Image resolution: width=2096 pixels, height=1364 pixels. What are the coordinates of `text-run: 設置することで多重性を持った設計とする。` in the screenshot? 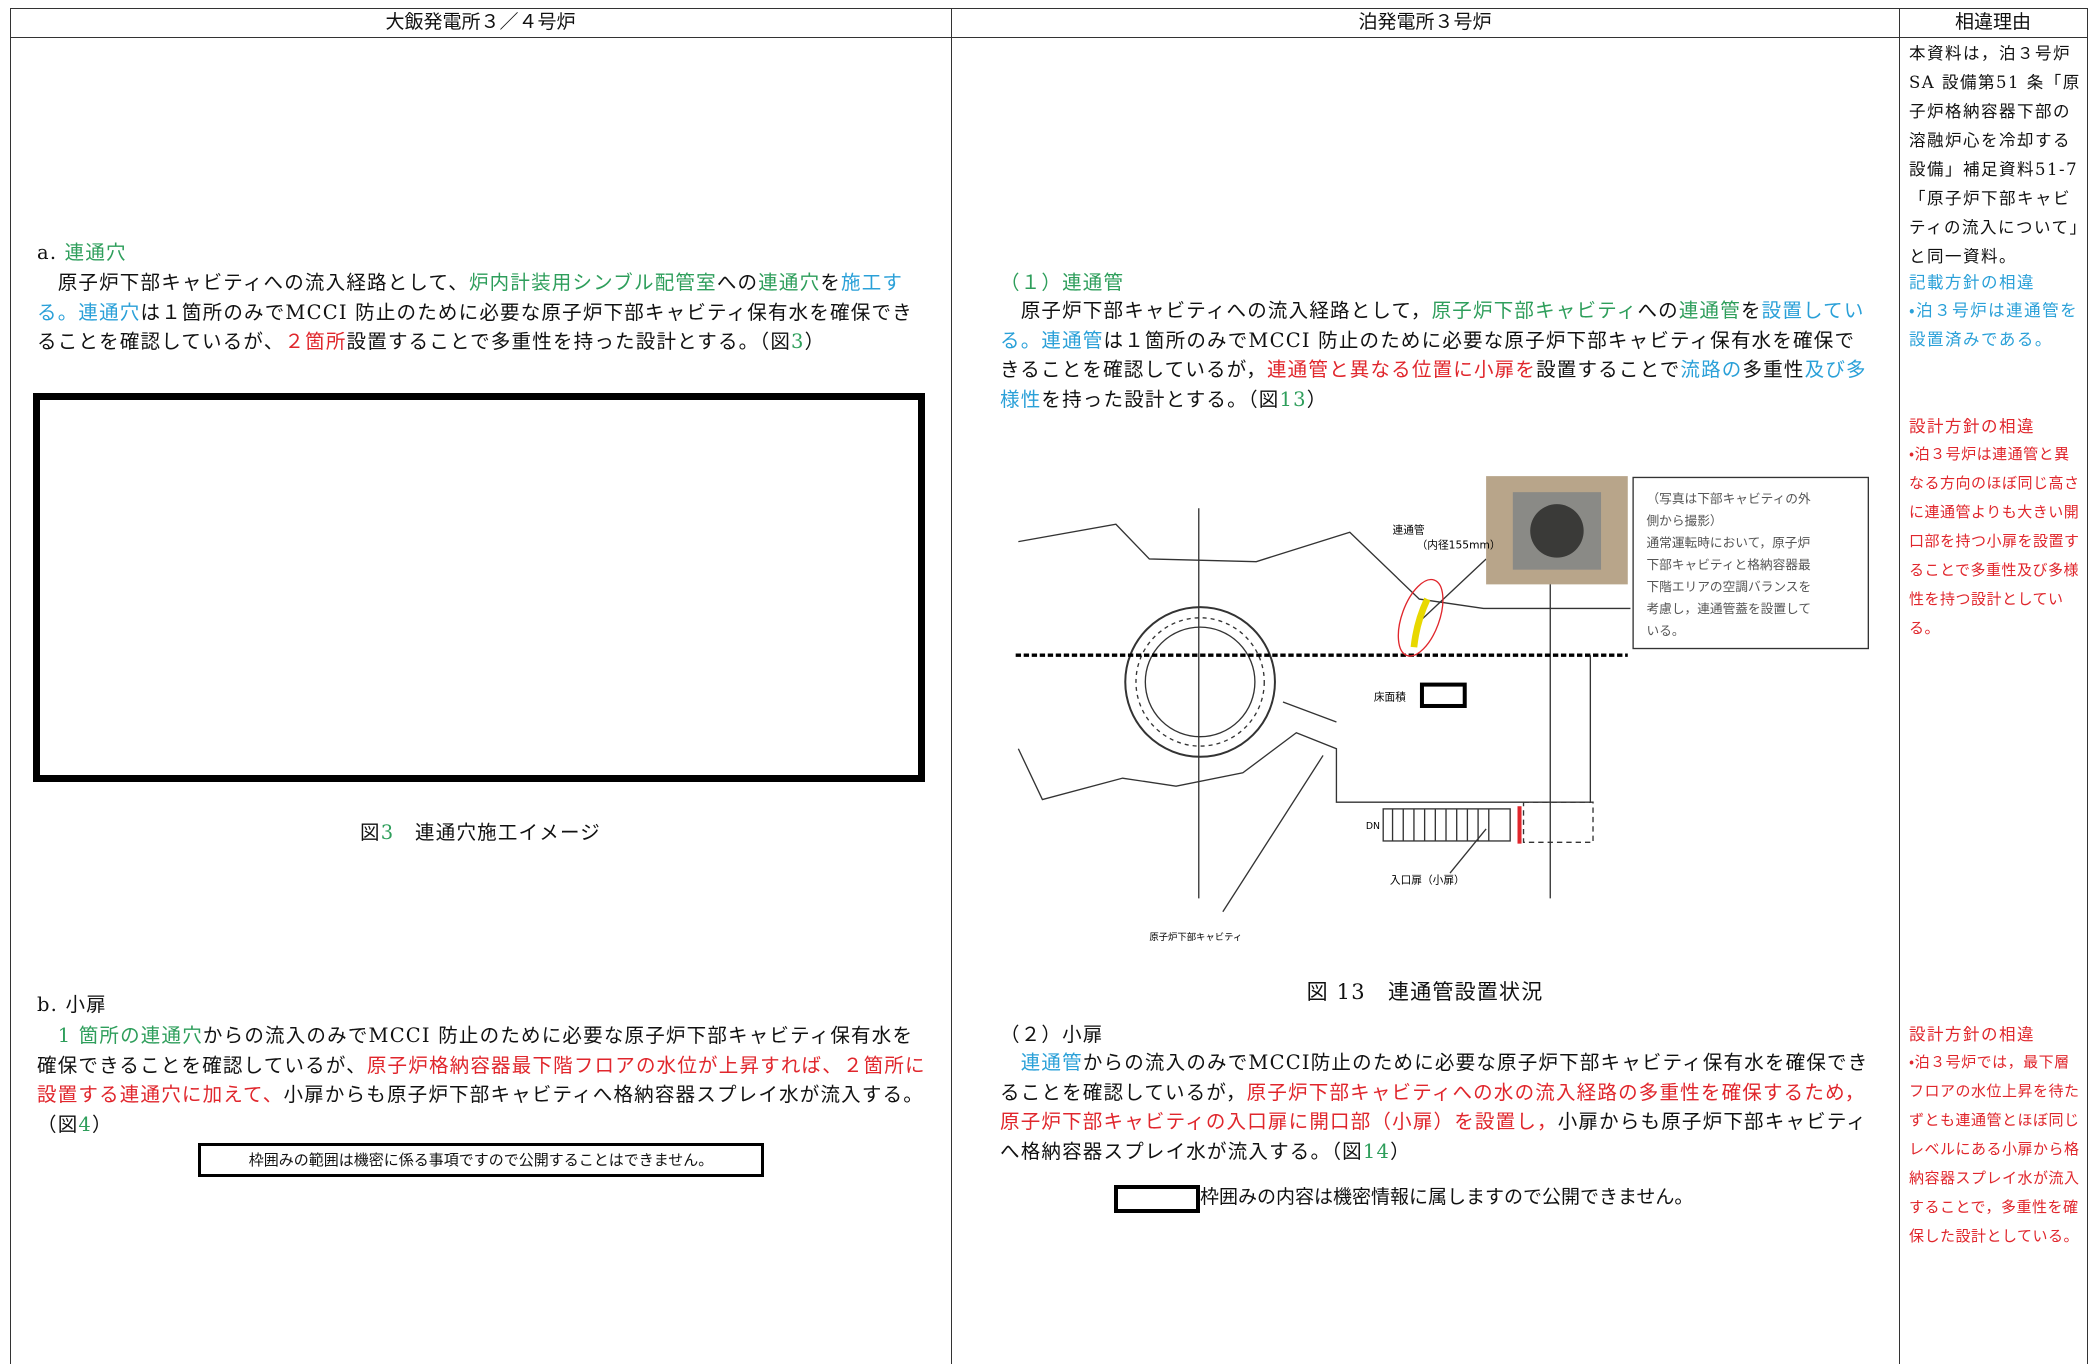 It's located at (553, 341).